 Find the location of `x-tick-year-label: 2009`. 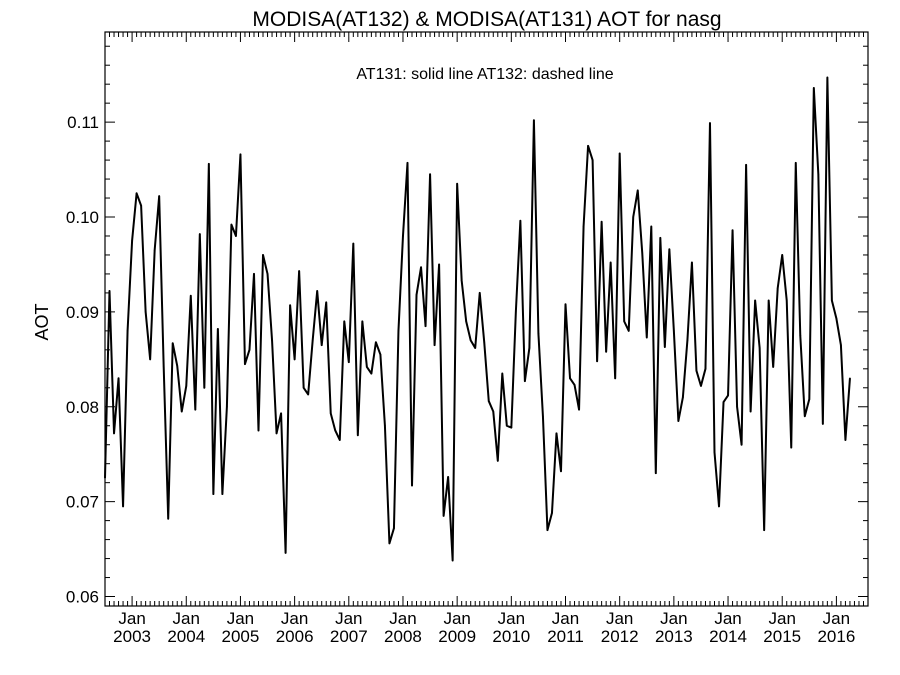

x-tick-year-label: 2009 is located at coordinates (457, 636).